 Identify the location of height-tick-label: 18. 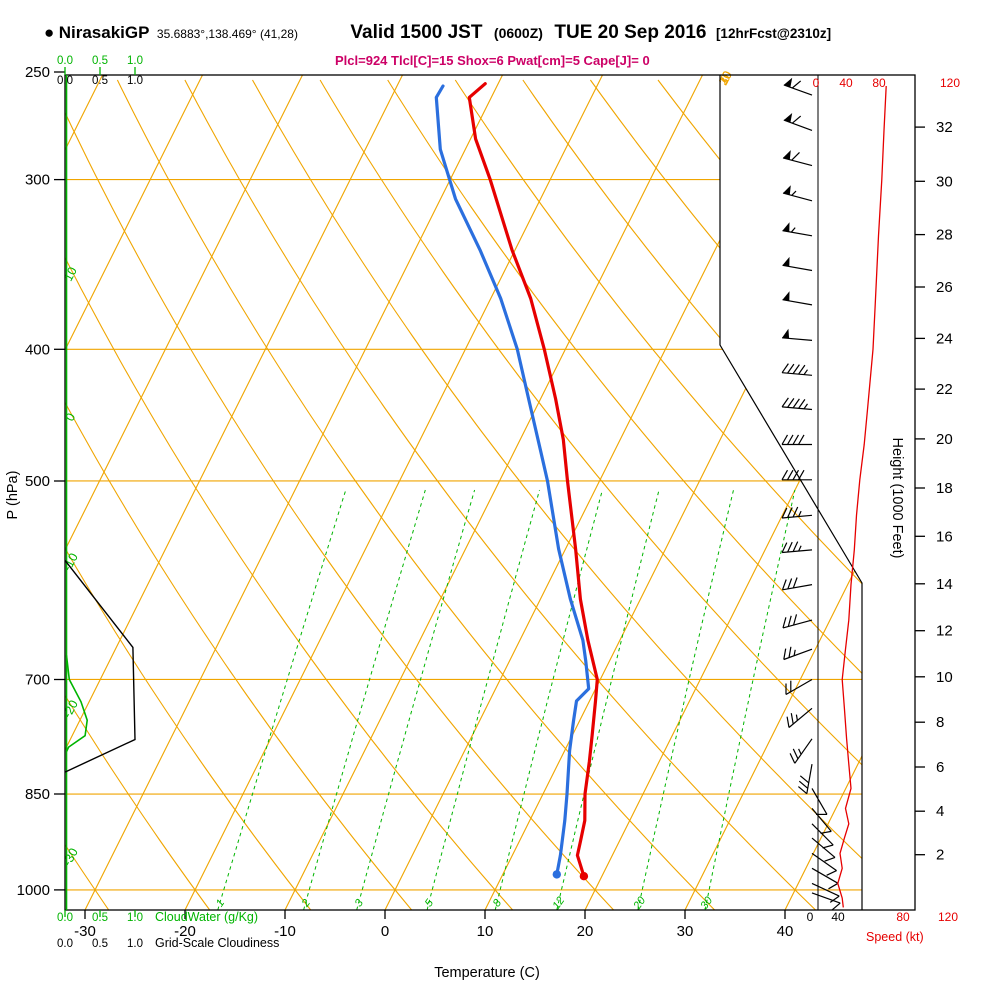
(944, 488).